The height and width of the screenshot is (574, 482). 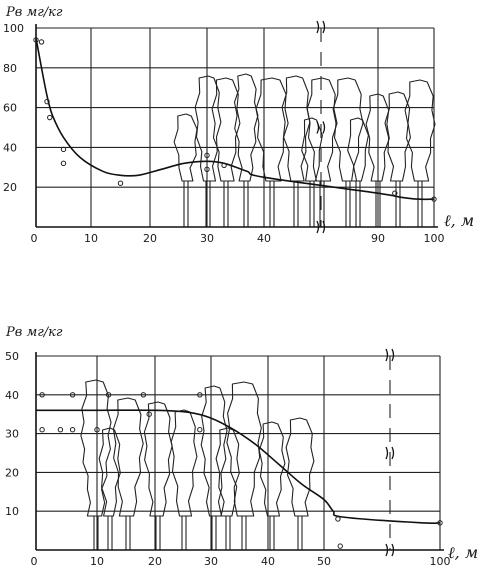 What do you see at coordinates (150, 238) in the screenshot?
I see `top-x-tick: 20` at bounding box center [150, 238].